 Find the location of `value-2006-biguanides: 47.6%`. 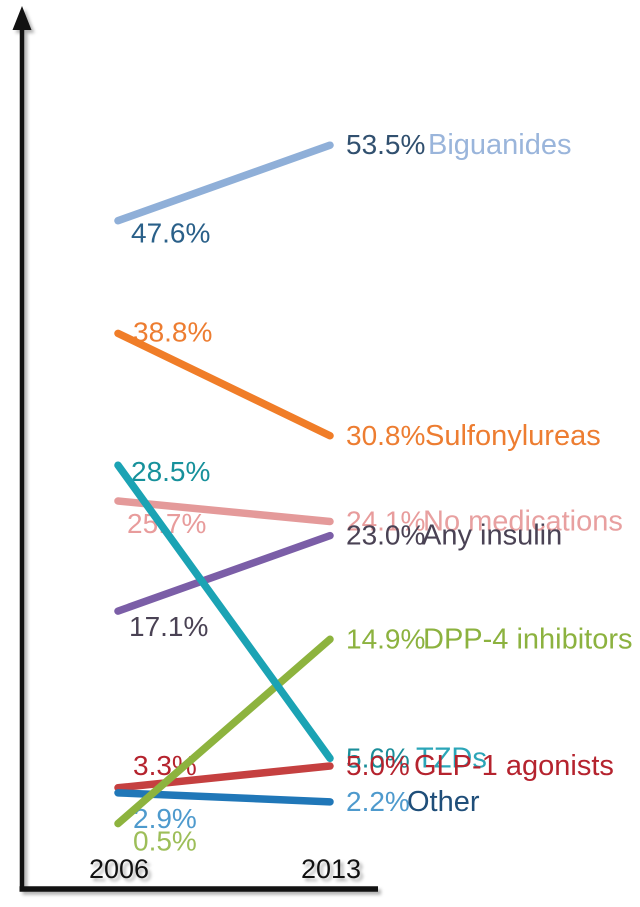

value-2006-biguanides: 47.6% is located at coordinates (170, 233).